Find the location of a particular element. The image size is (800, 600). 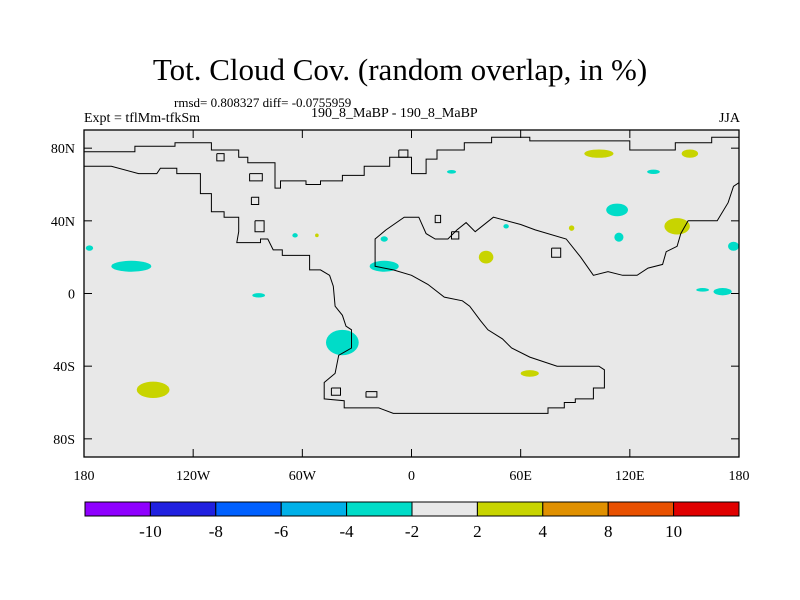

experiment-label: Expt = tflMm-tfkSm is located at coordinates (142, 118).